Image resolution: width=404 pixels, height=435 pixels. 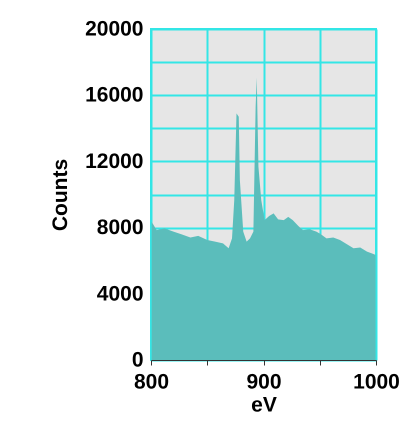 What do you see at coordinates (152, 382) in the screenshot?
I see `x-tick-label: 800` at bounding box center [152, 382].